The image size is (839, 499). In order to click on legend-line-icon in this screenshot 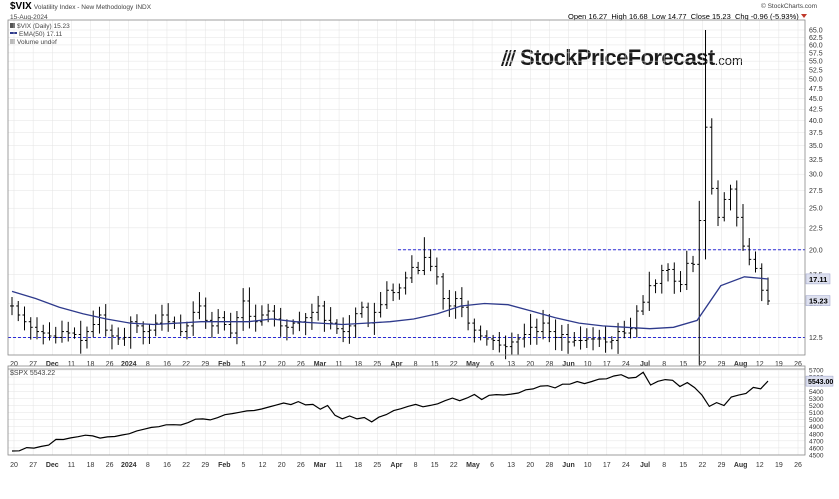, I will do `click(13, 33)`.